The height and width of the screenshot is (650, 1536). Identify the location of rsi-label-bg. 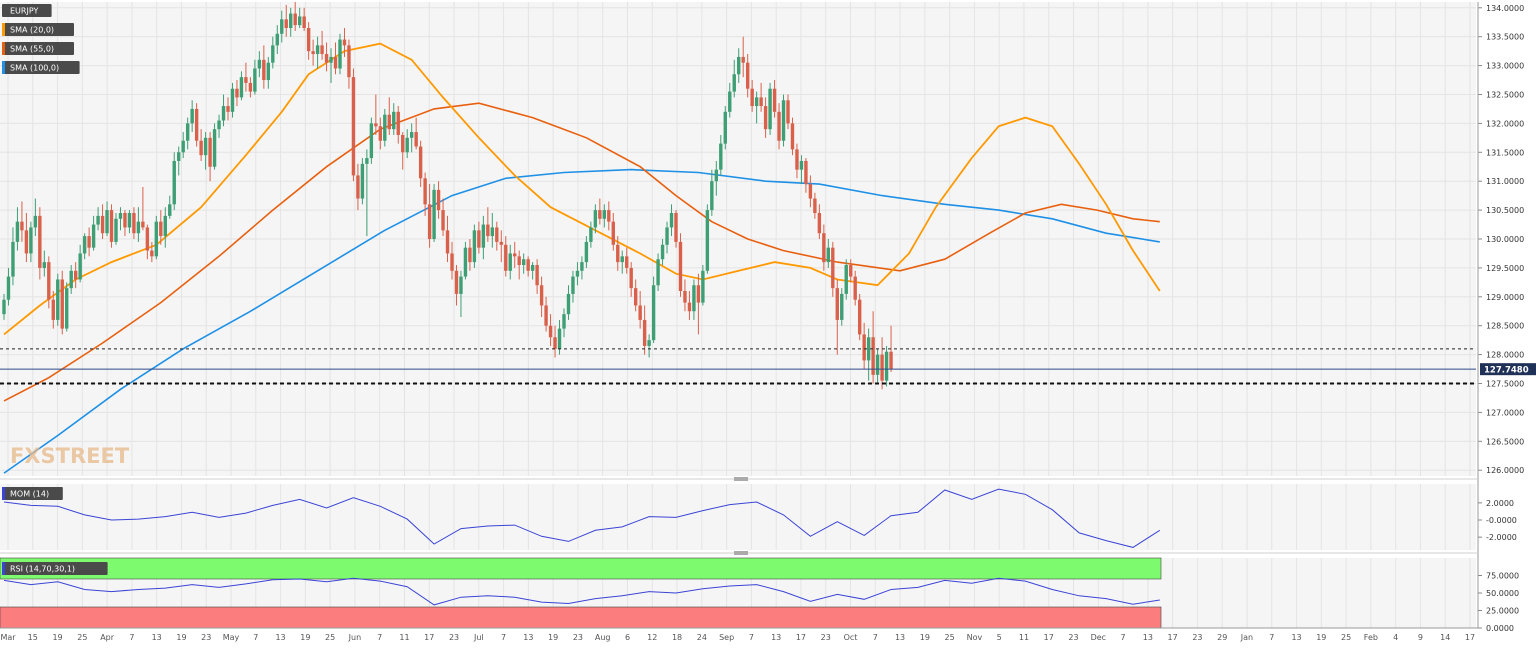
(55, 568).